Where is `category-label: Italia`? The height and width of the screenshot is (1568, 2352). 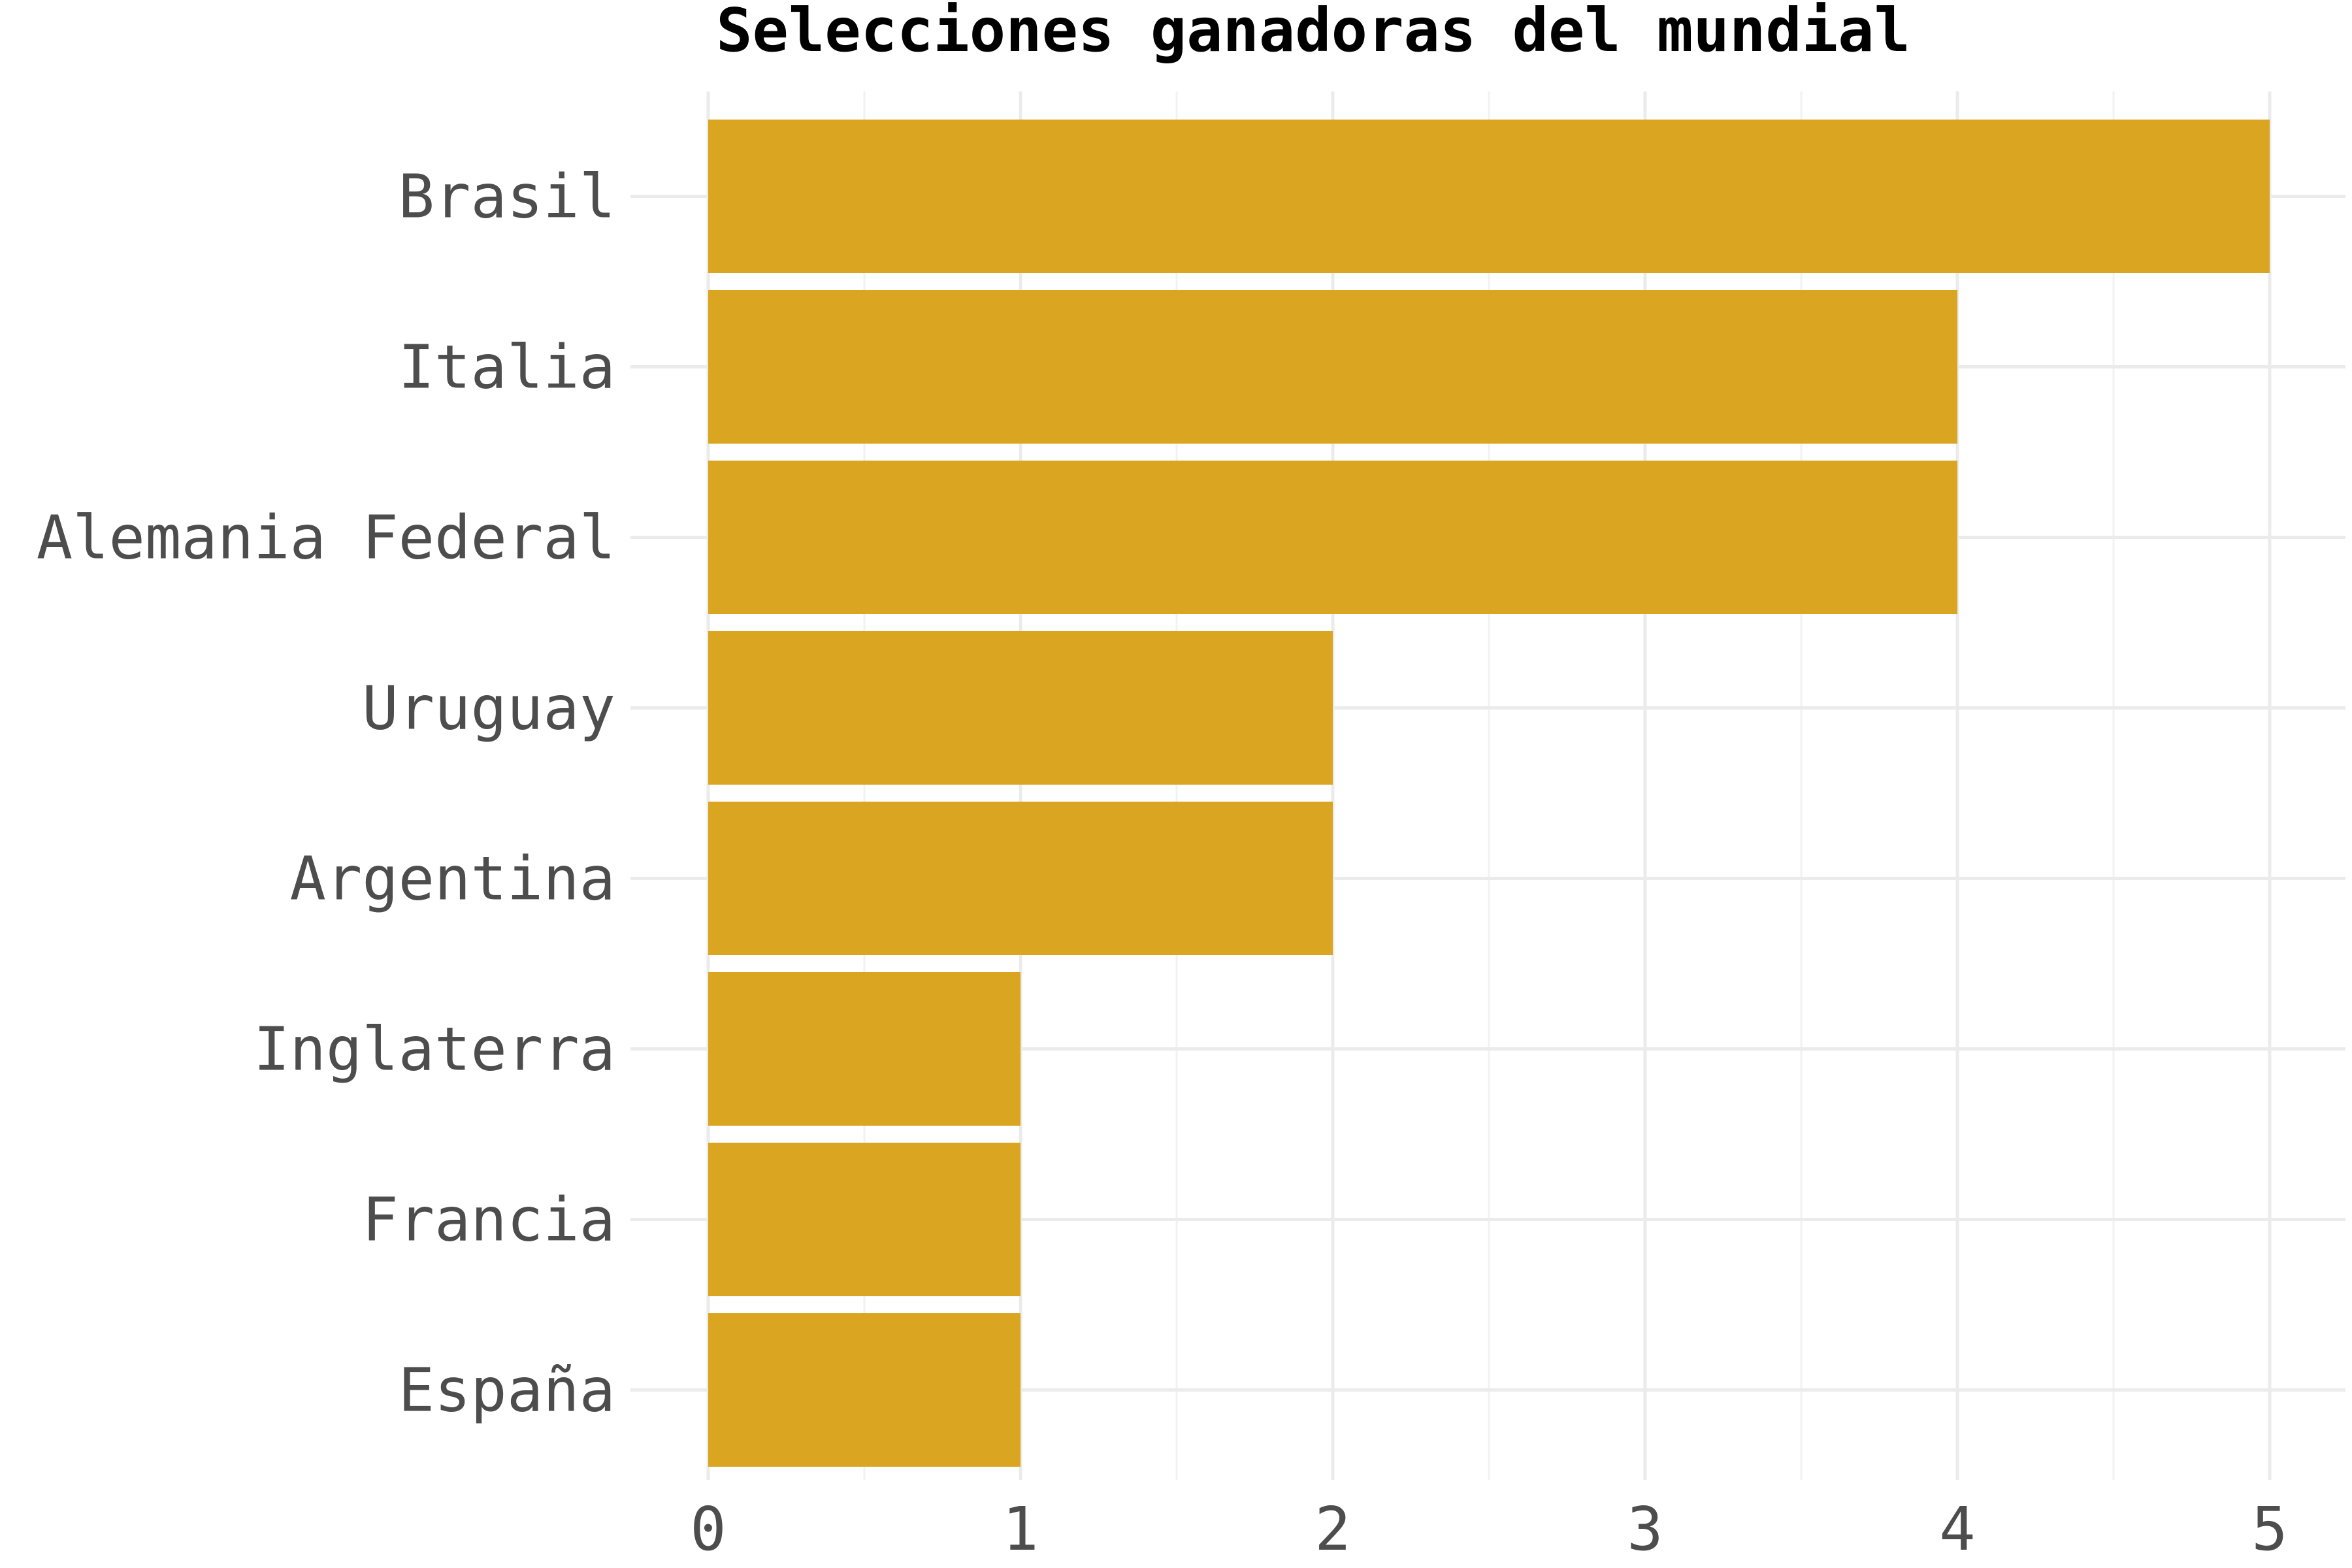 category-label: Italia is located at coordinates (507, 367).